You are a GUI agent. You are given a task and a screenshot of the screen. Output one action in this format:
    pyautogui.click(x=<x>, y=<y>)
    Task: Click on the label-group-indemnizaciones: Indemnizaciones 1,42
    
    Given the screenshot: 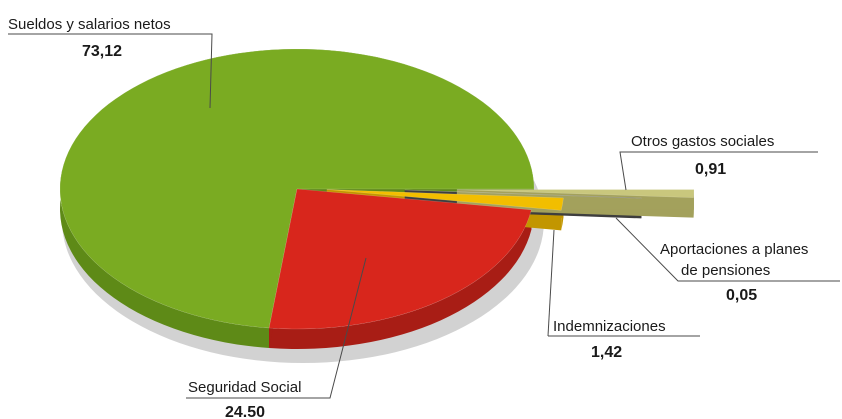 What is the action you would take?
    pyautogui.click(x=609, y=339)
    